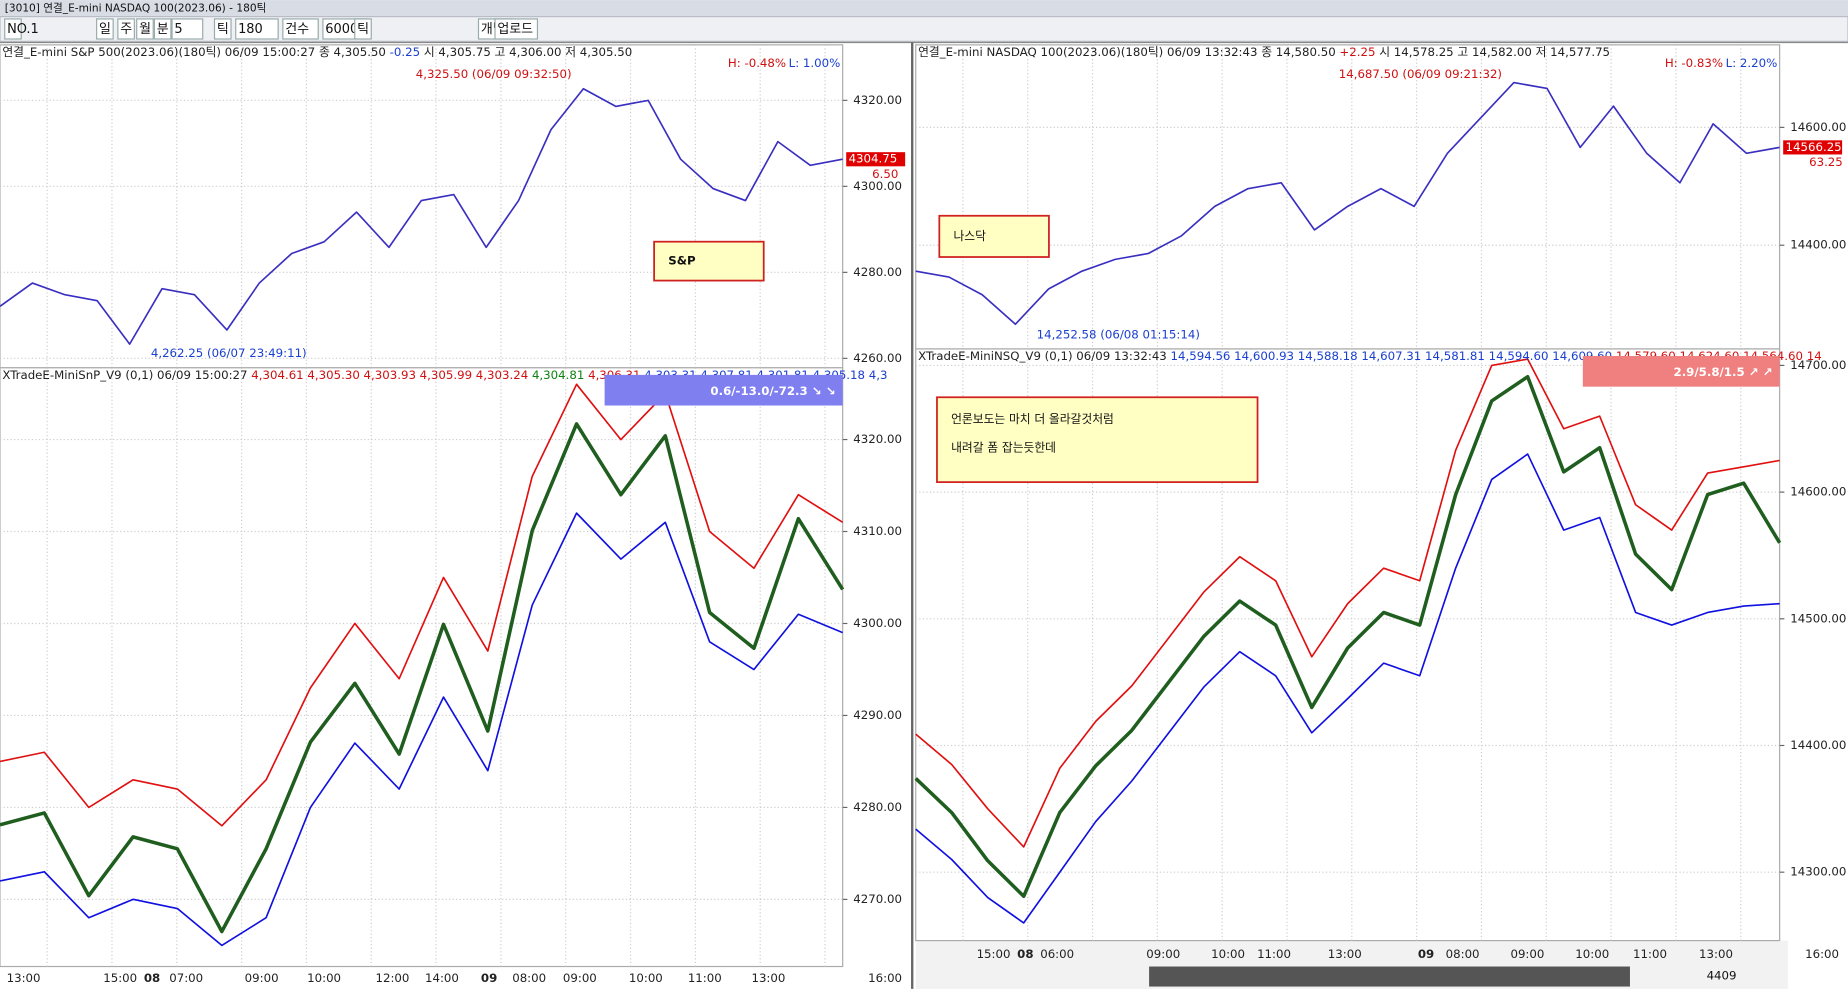 The image size is (1848, 989). What do you see at coordinates (969, 236) in the screenshot?
I see `note-text: 나스닥` at bounding box center [969, 236].